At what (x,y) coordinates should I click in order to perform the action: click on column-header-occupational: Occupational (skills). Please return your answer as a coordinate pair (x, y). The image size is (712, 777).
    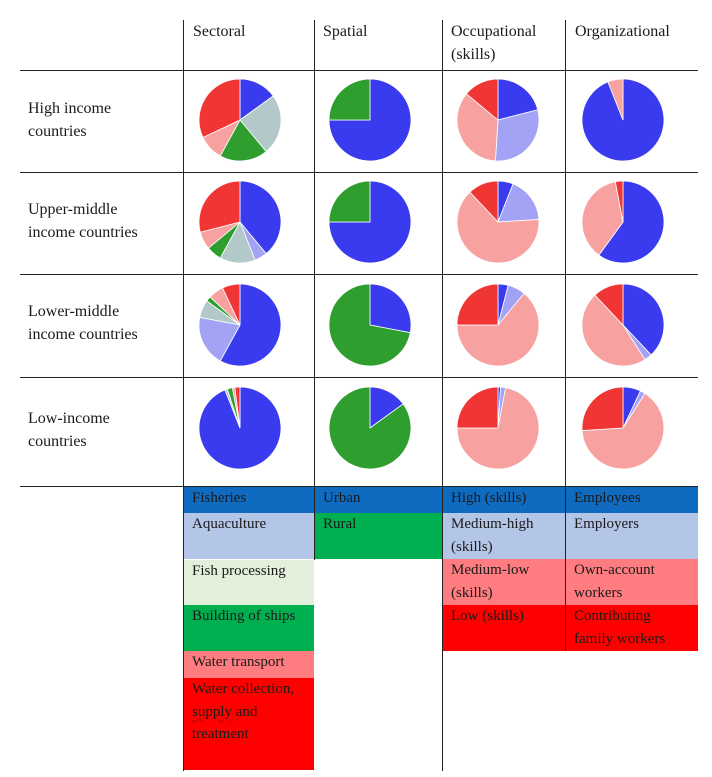
    Looking at the image, I should click on (493, 43).